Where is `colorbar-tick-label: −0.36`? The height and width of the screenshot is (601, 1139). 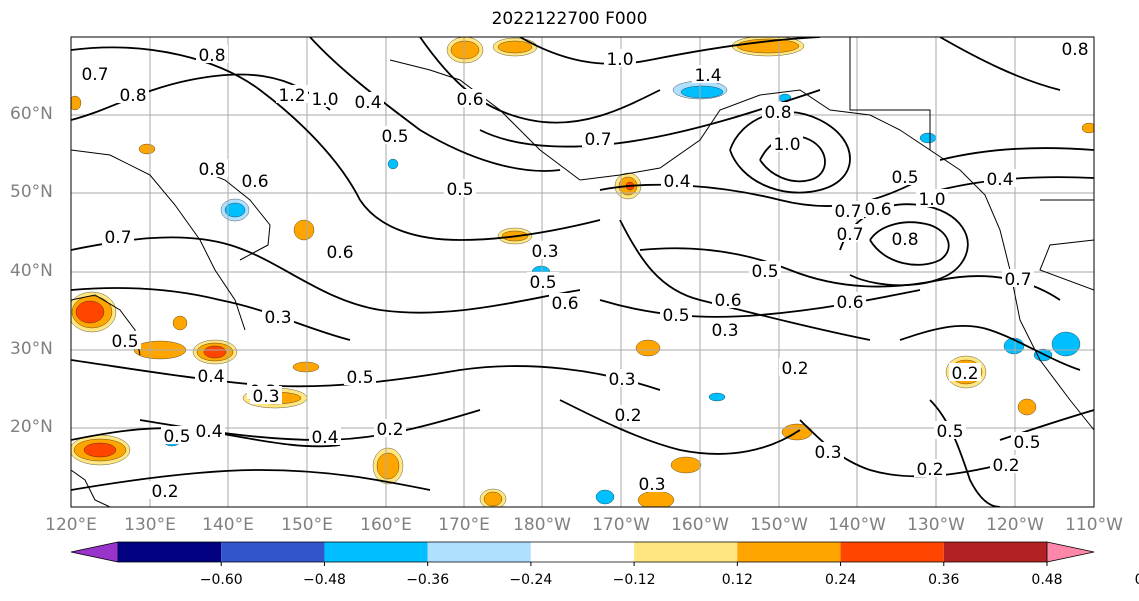 colorbar-tick-label: −0.36 is located at coordinates (428, 580).